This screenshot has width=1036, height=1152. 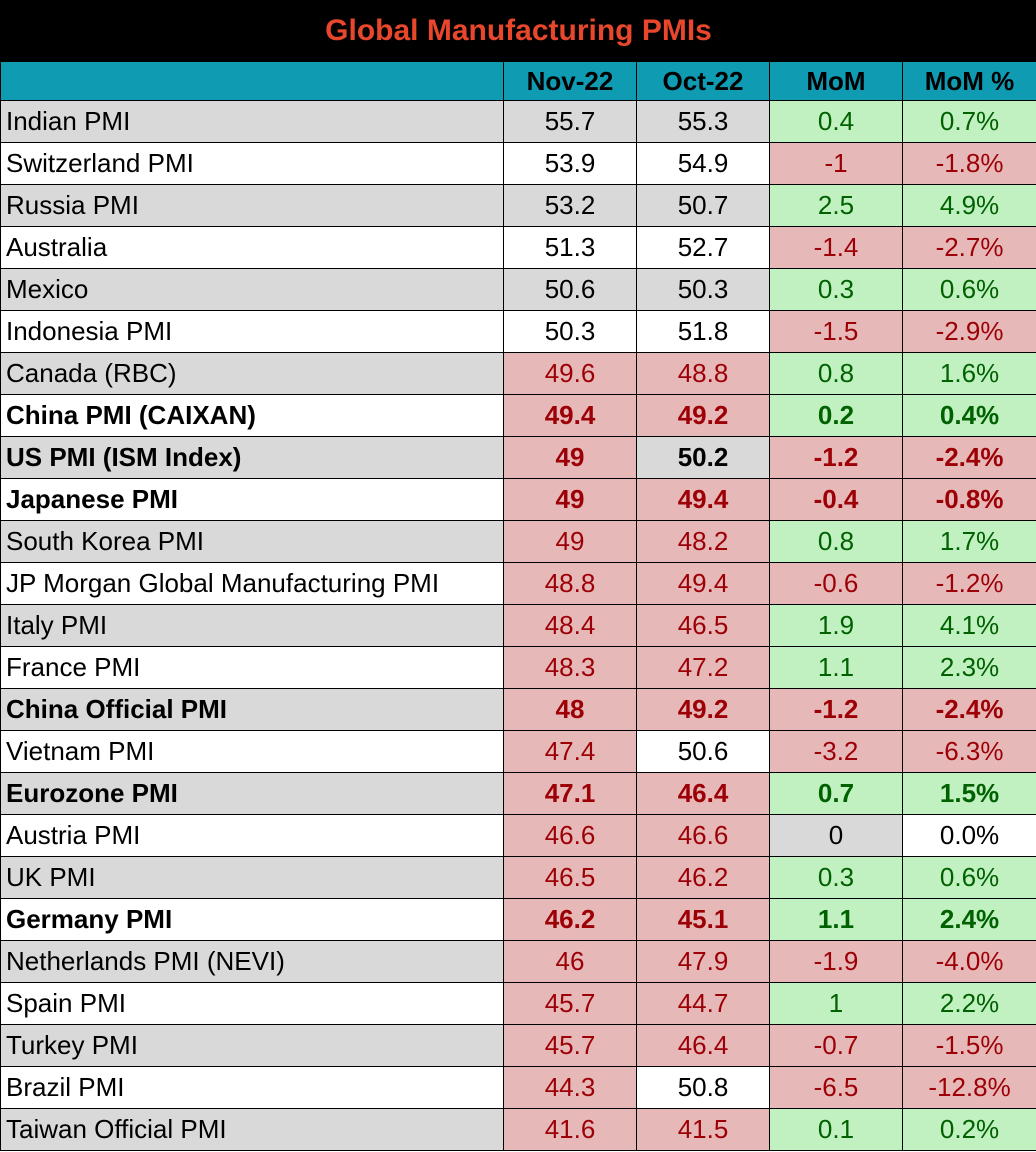 What do you see at coordinates (252, 373) in the screenshot?
I see `row-name-cell: Canada (RBC)` at bounding box center [252, 373].